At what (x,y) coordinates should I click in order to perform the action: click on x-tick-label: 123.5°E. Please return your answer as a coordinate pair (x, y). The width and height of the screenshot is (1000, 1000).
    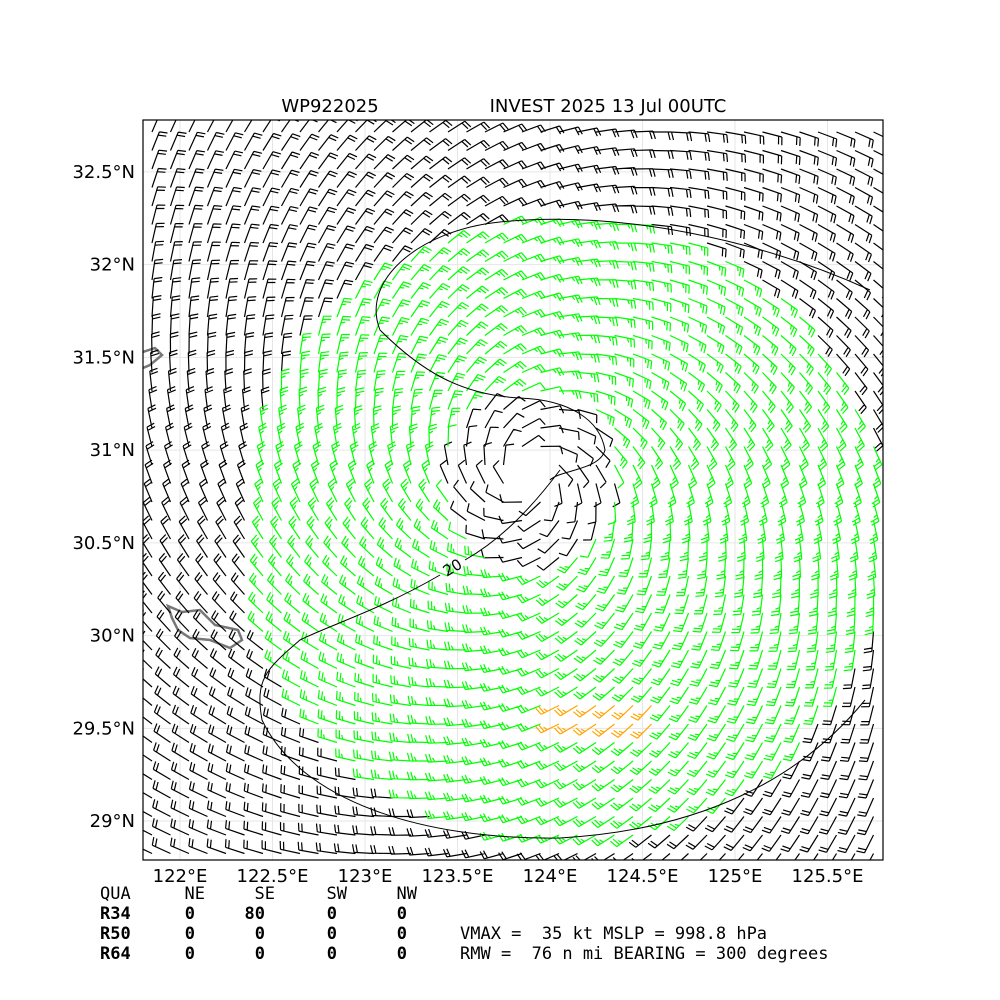
    Looking at the image, I should click on (458, 876).